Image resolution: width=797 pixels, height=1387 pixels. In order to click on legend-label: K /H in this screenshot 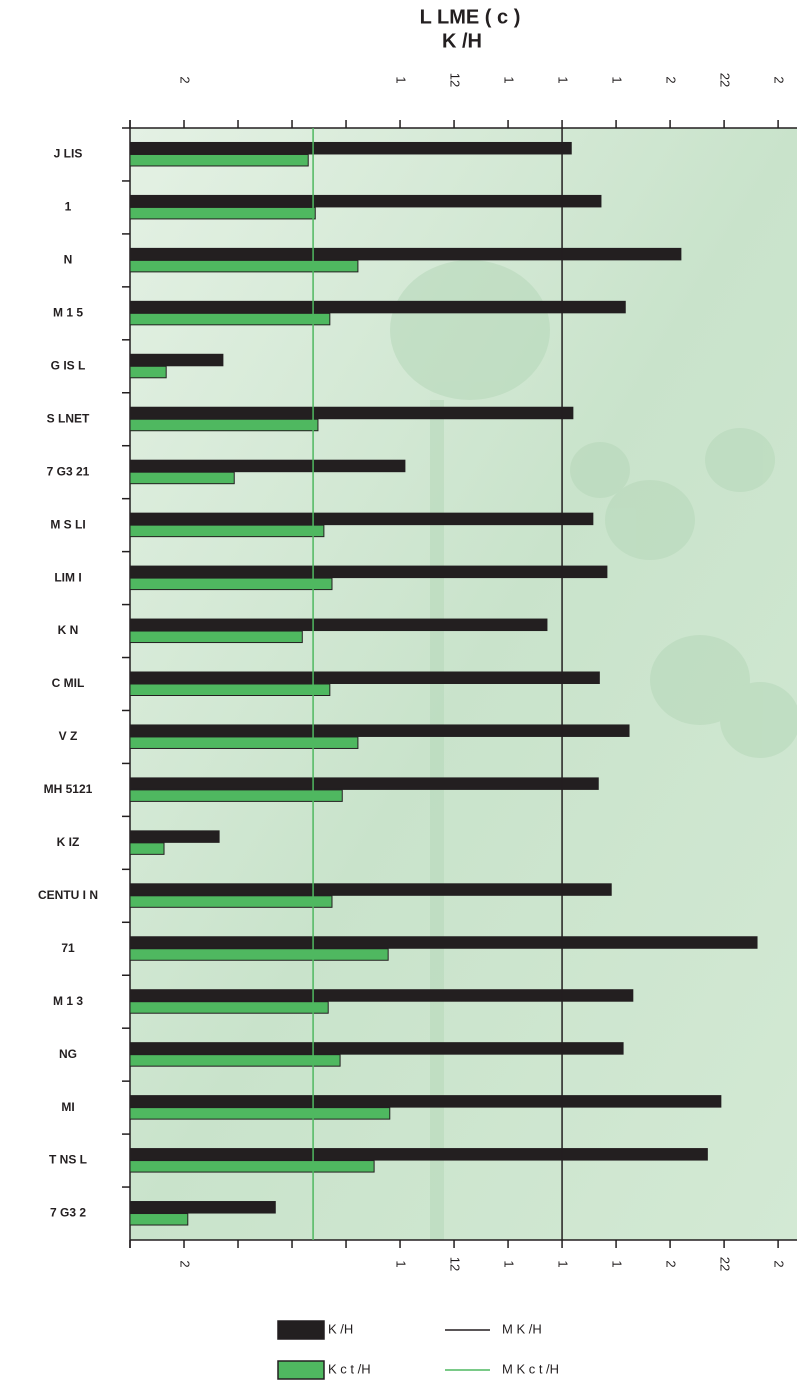, I will do `click(340, 1328)`.